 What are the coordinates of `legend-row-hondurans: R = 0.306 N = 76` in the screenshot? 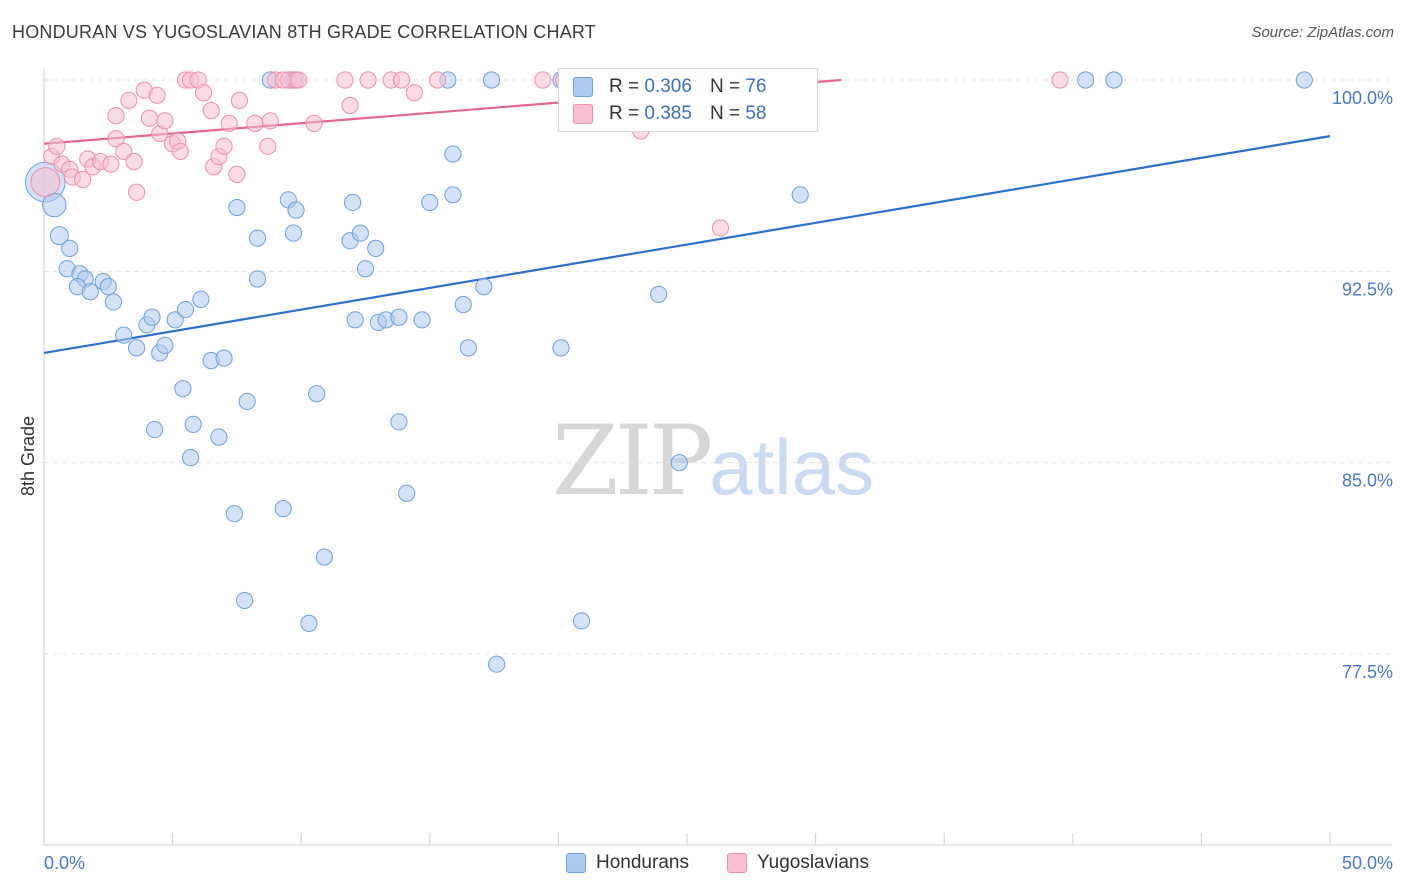 It's located at (669, 87).